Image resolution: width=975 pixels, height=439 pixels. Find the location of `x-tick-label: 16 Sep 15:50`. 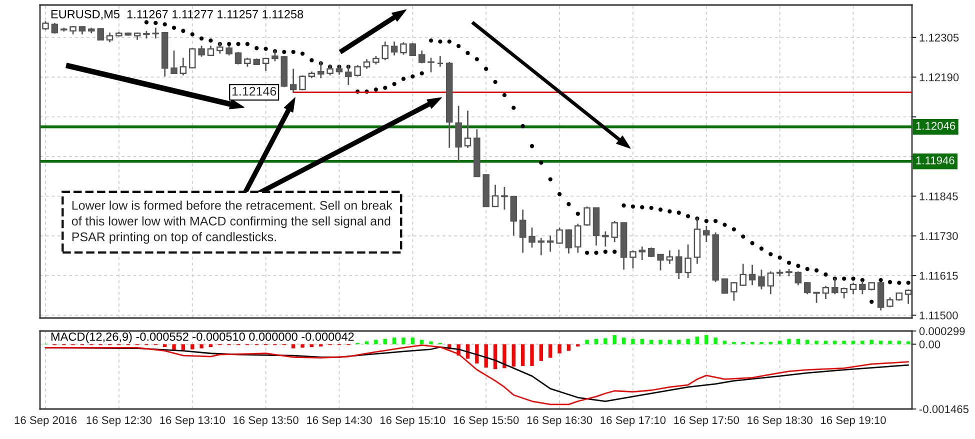

x-tick-label: 16 Sep 15:50 is located at coordinates (486, 421).